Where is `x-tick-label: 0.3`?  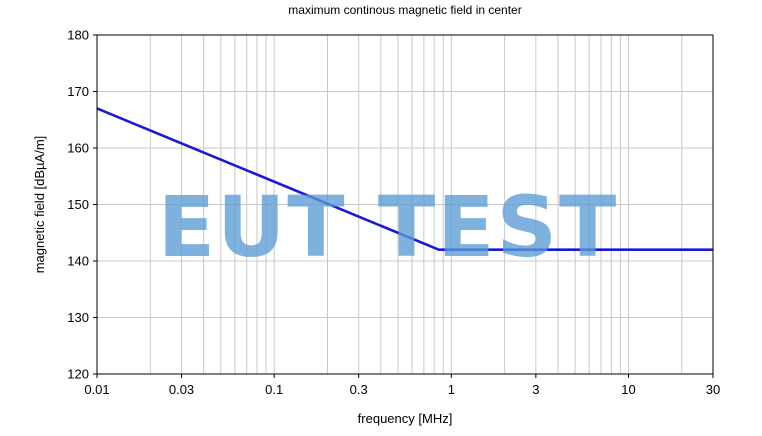
x-tick-label: 0.3 is located at coordinates (359, 389).